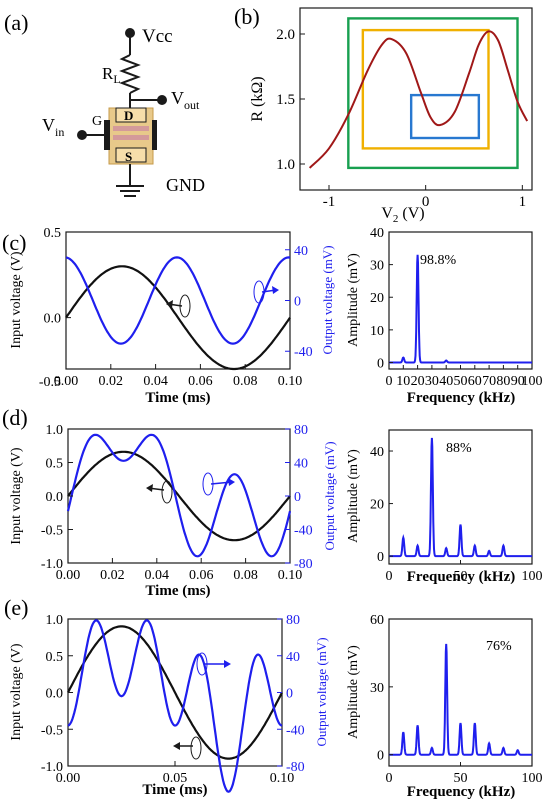 This screenshot has width=550, height=801. Describe the element at coordinates (532, 576) in the screenshot. I see `chart-d-fft-x-tick-label-2: 100` at that location.